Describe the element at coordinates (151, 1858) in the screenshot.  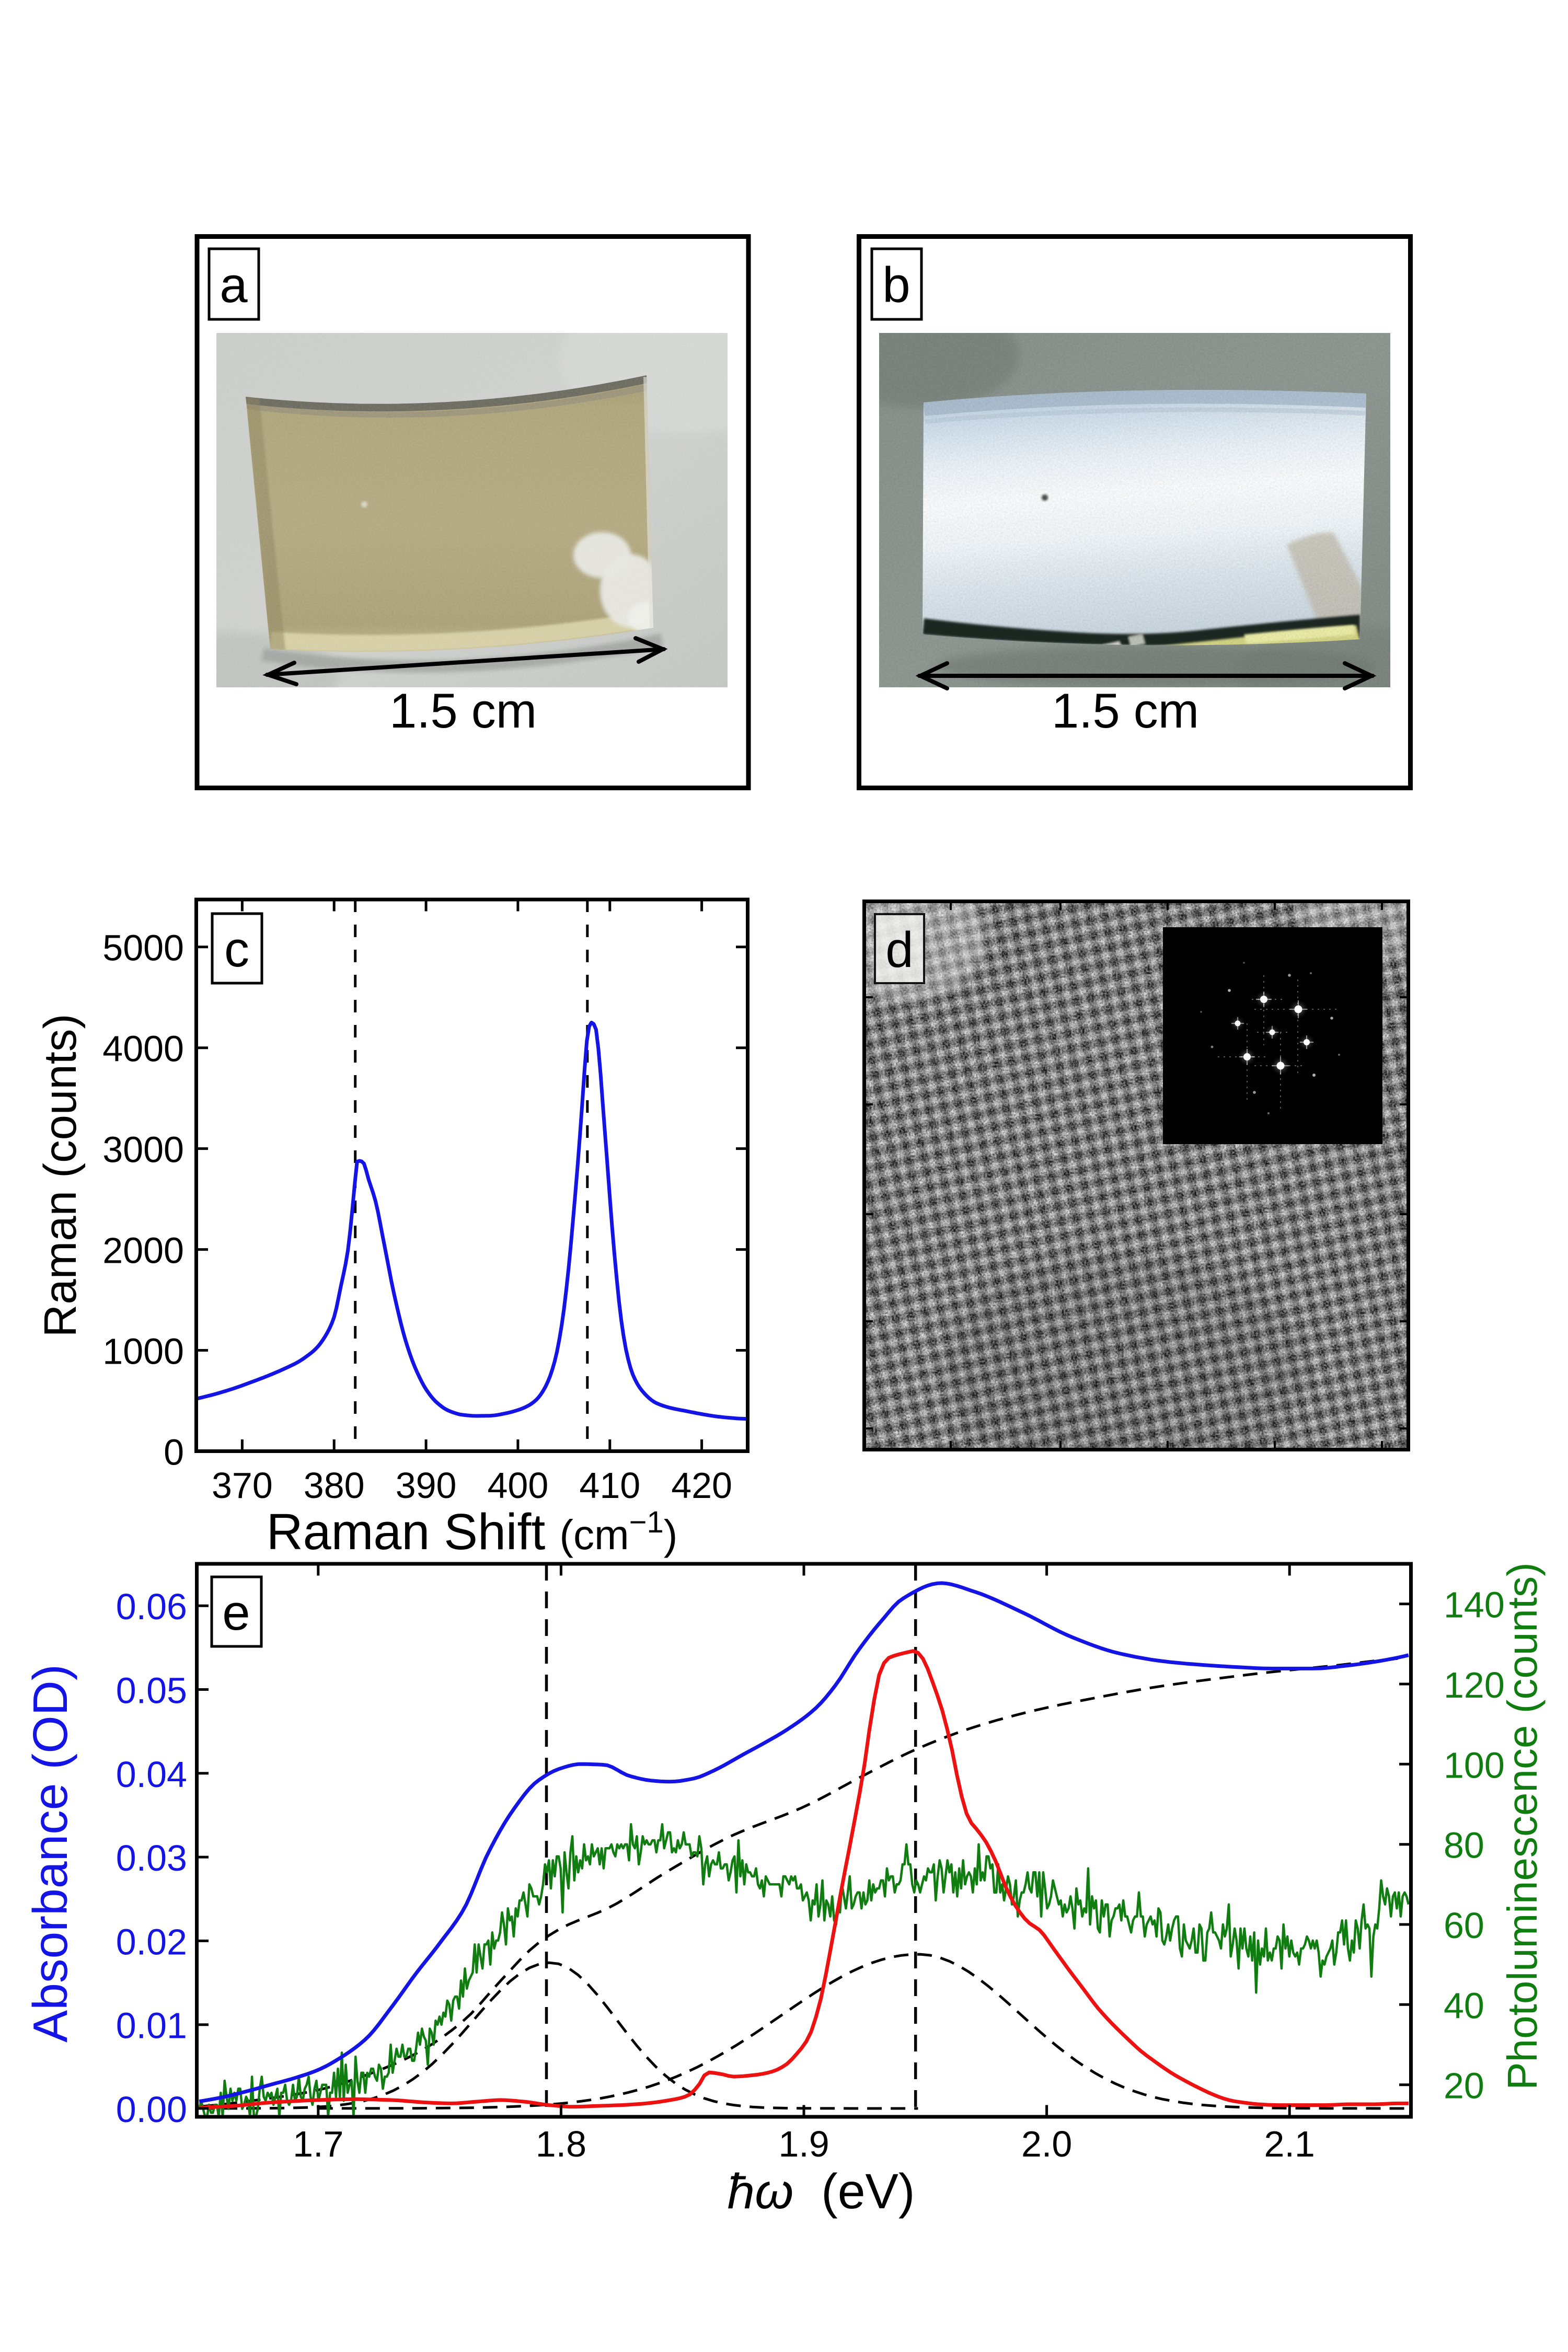
I see `svg-text: 0.03` at that location.